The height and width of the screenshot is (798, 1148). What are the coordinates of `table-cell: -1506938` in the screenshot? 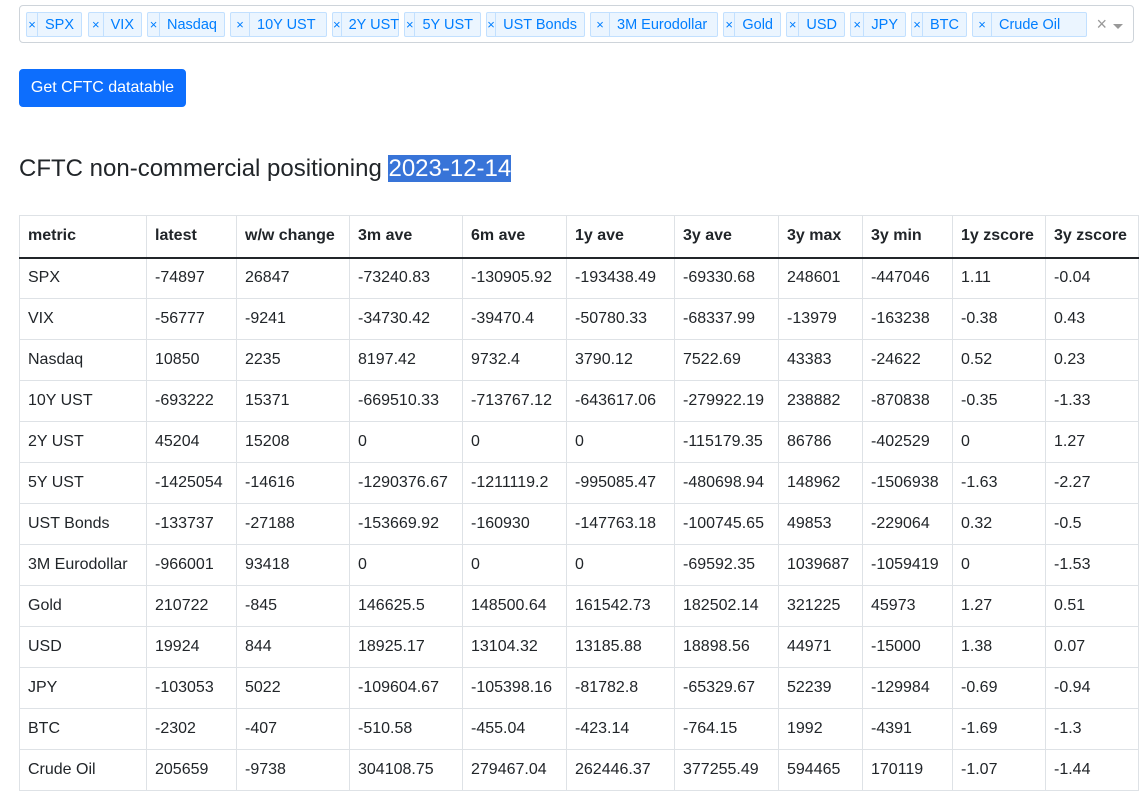 It's located at (907, 483).